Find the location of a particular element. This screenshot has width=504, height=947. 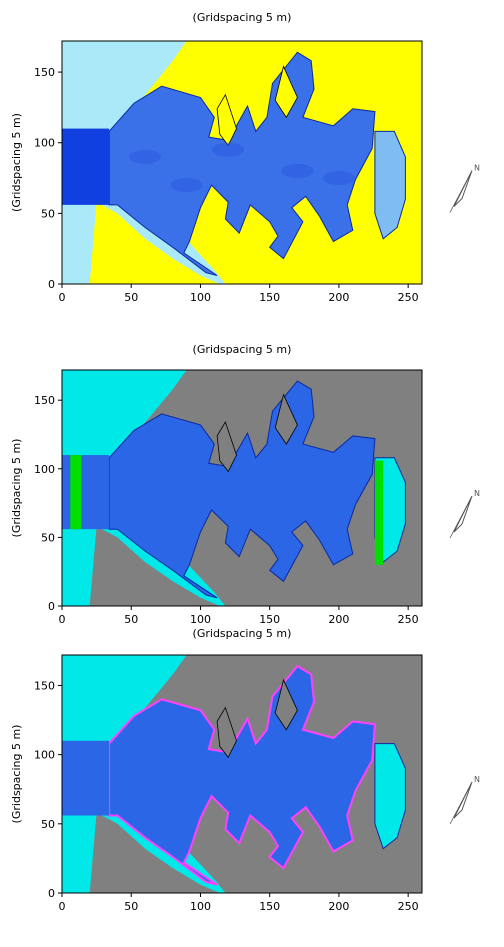

y-axis-label-1: (Gridspacing 5 m) is located at coordinates (16, 162).